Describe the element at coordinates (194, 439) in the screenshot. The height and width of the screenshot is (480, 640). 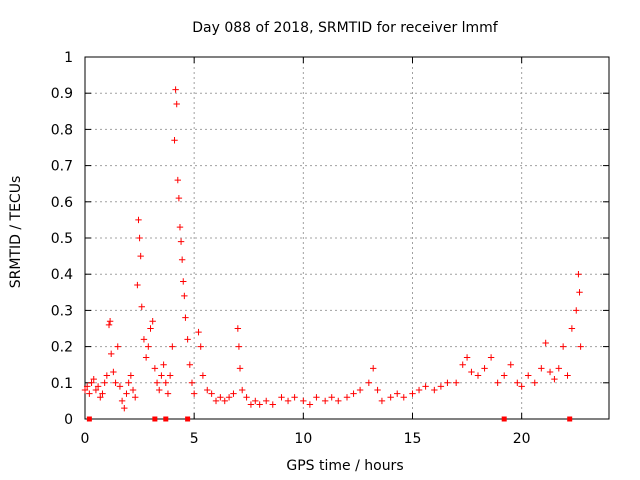
I see `x-tick-label: 5` at that location.